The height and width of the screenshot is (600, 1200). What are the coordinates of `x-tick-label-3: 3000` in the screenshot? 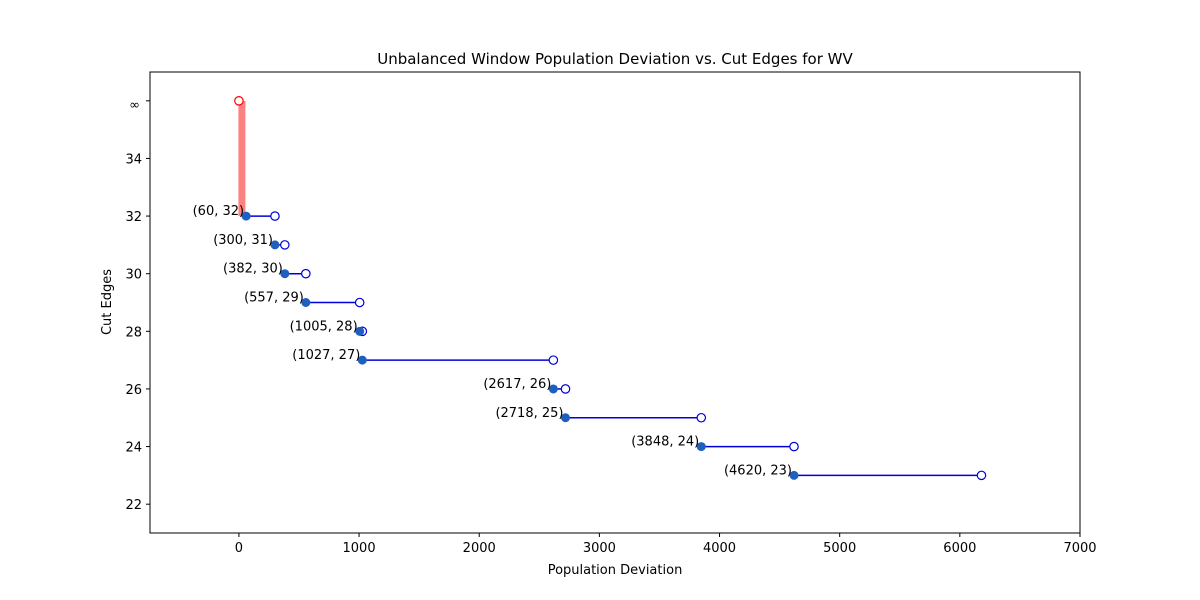 It's located at (599, 548).